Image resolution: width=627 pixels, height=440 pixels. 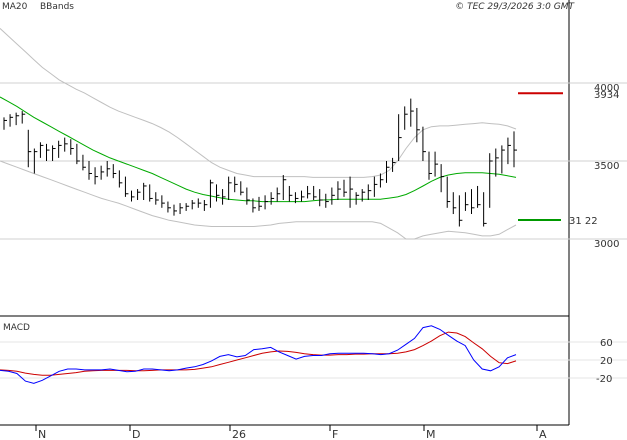 What do you see at coordinates (606, 244) in the screenshot?
I see `price-tick-label: 3000` at bounding box center [606, 244].